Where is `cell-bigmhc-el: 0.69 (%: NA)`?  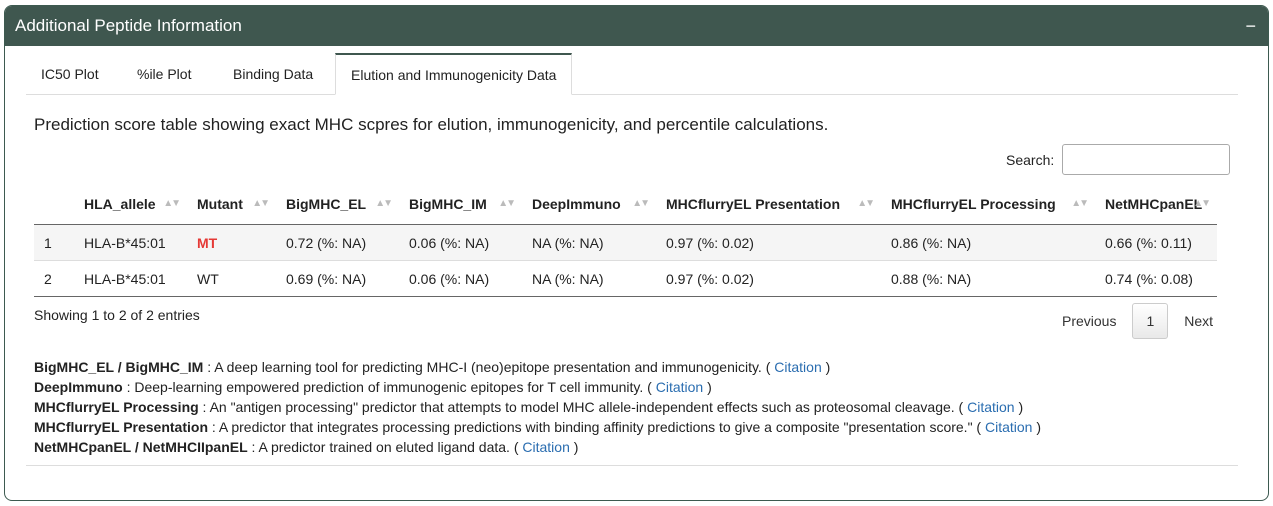 cell-bigmhc-el: 0.69 (%: NA) is located at coordinates (337, 278).